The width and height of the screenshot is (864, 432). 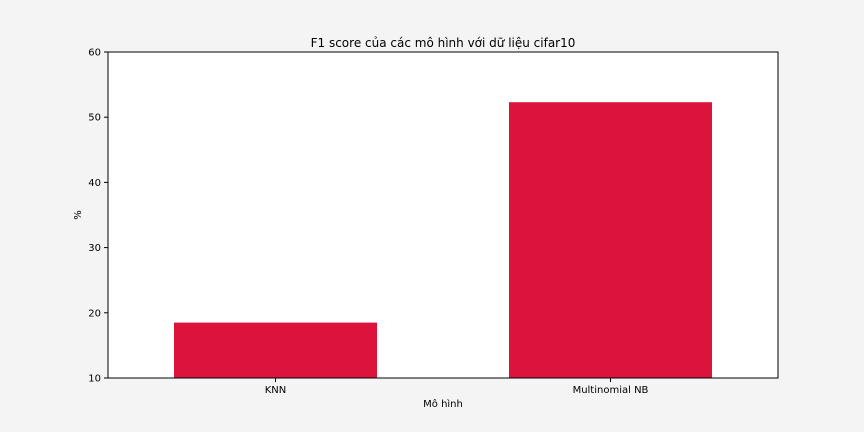 What do you see at coordinates (611, 390) in the screenshot?
I see `x-tick-label: Multinomial NB` at bounding box center [611, 390].